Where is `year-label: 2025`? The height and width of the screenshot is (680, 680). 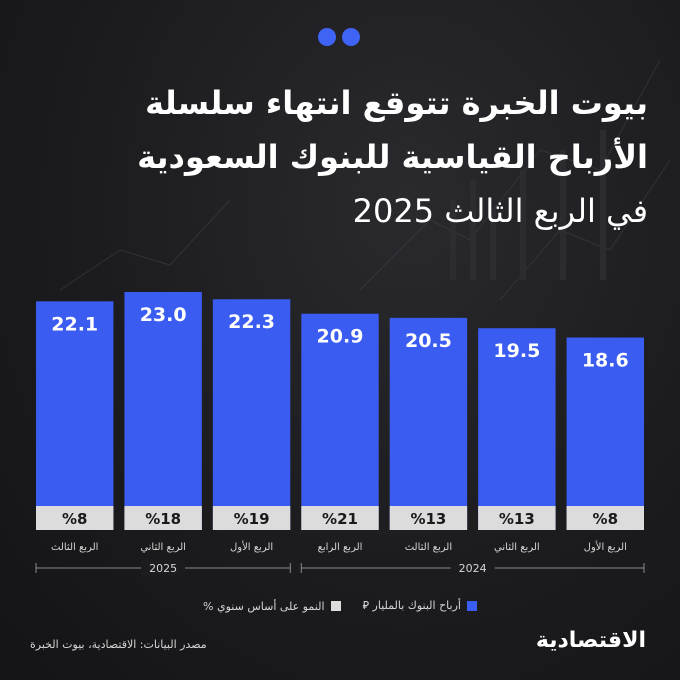
year-label: 2025 is located at coordinates (163, 568).